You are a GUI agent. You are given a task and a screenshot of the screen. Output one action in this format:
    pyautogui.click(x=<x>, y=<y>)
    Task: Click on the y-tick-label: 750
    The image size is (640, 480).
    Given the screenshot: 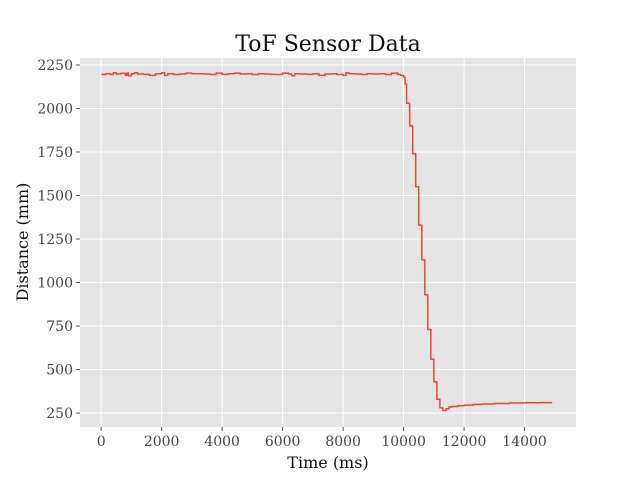 What is the action you would take?
    pyautogui.click(x=59, y=327)
    